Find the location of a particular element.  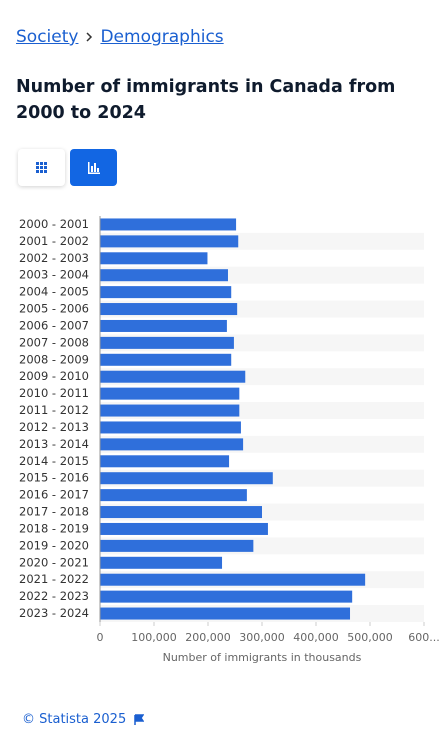

copyright: © Statista 2025 is located at coordinates (74, 719).